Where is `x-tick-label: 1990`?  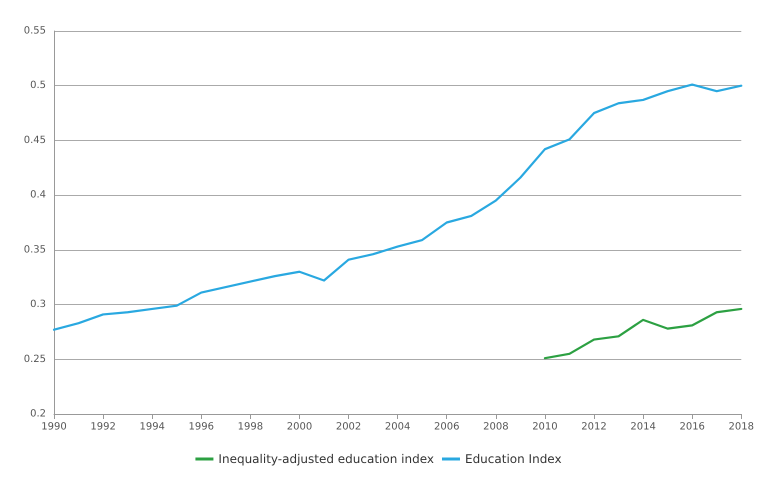
x-tick-label: 1990 is located at coordinates (54, 427).